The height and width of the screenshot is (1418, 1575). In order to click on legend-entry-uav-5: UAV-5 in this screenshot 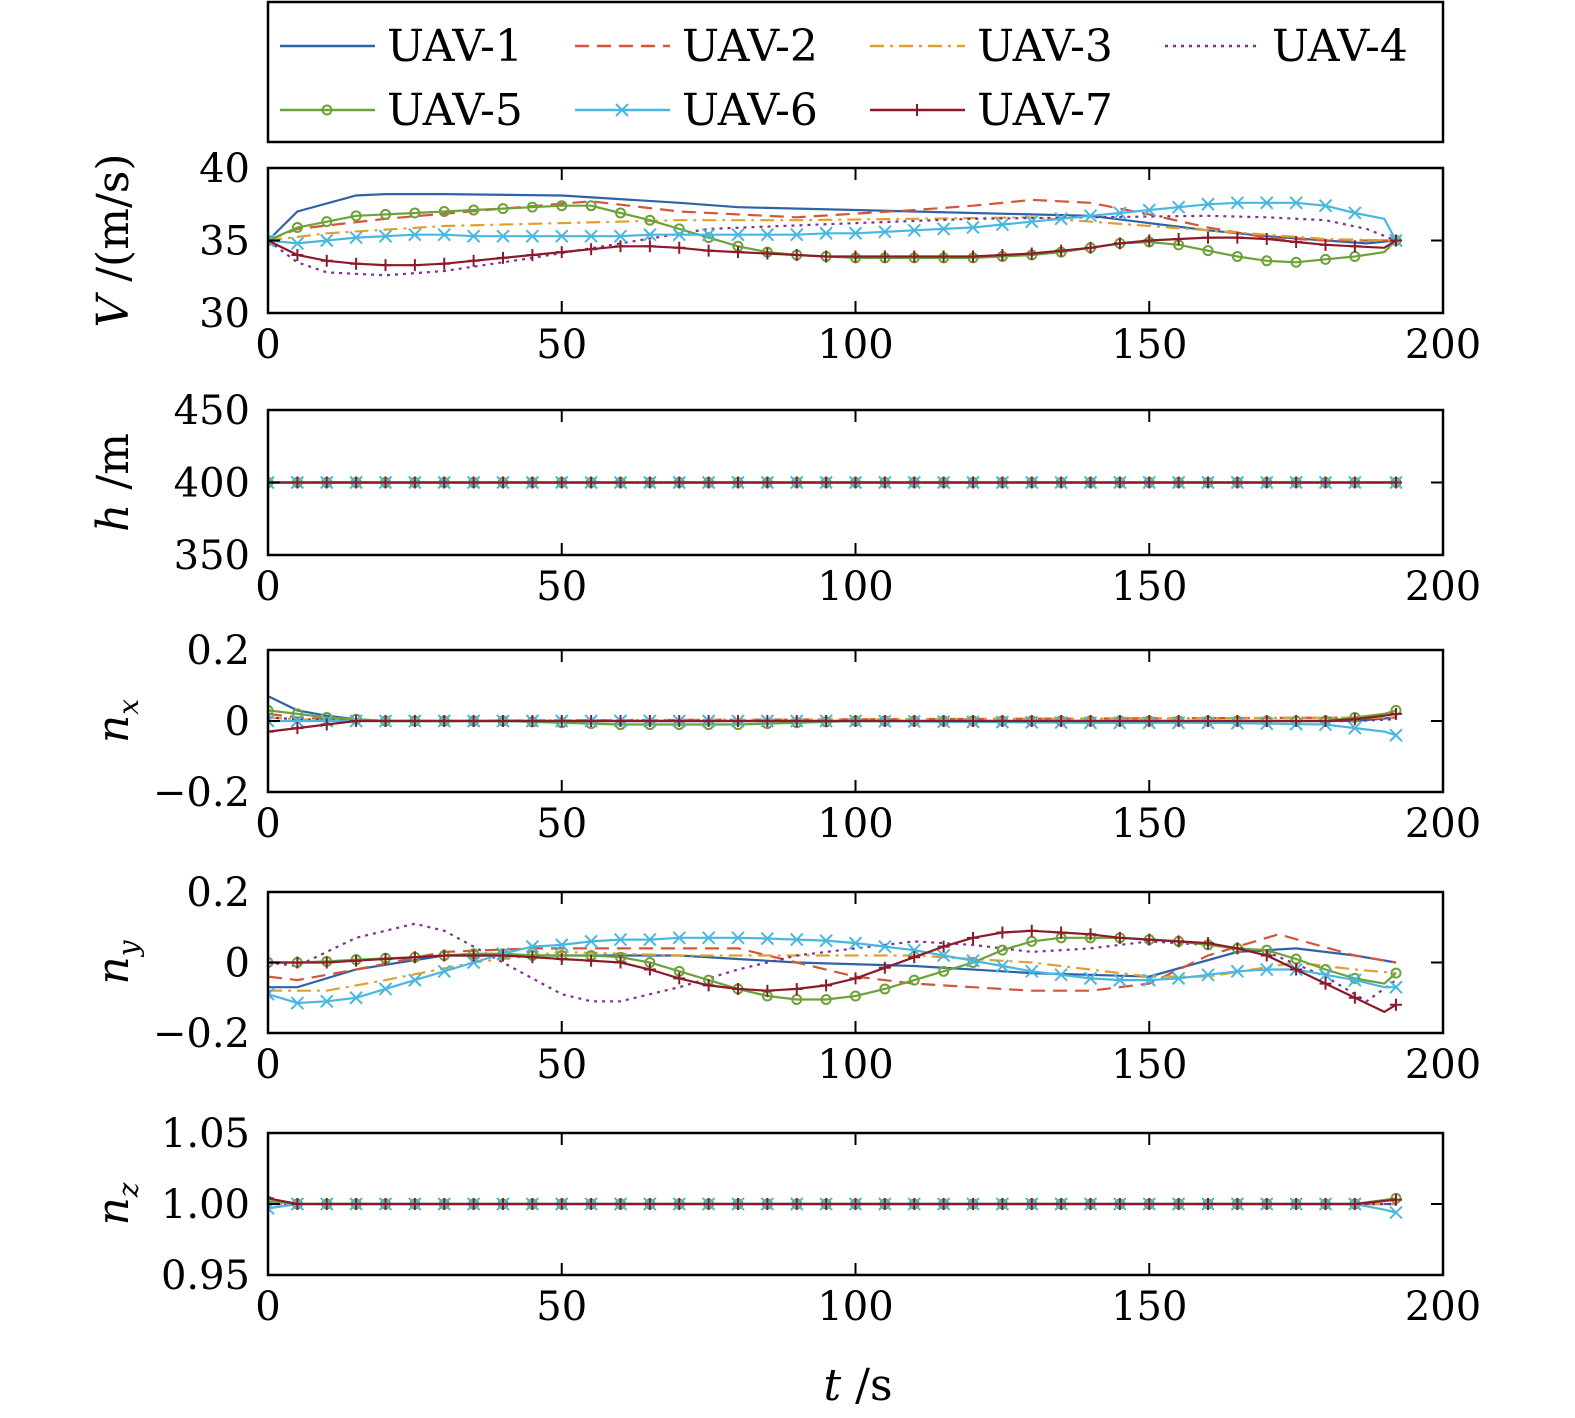, I will do `click(401, 110)`.